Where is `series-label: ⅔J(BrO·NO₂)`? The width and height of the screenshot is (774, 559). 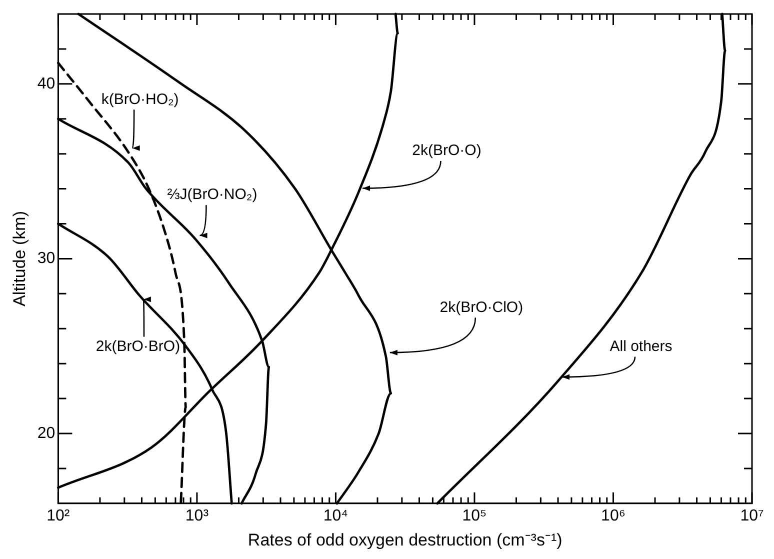 series-label: ⅔J(BrO·NO₂) is located at coordinates (212, 195).